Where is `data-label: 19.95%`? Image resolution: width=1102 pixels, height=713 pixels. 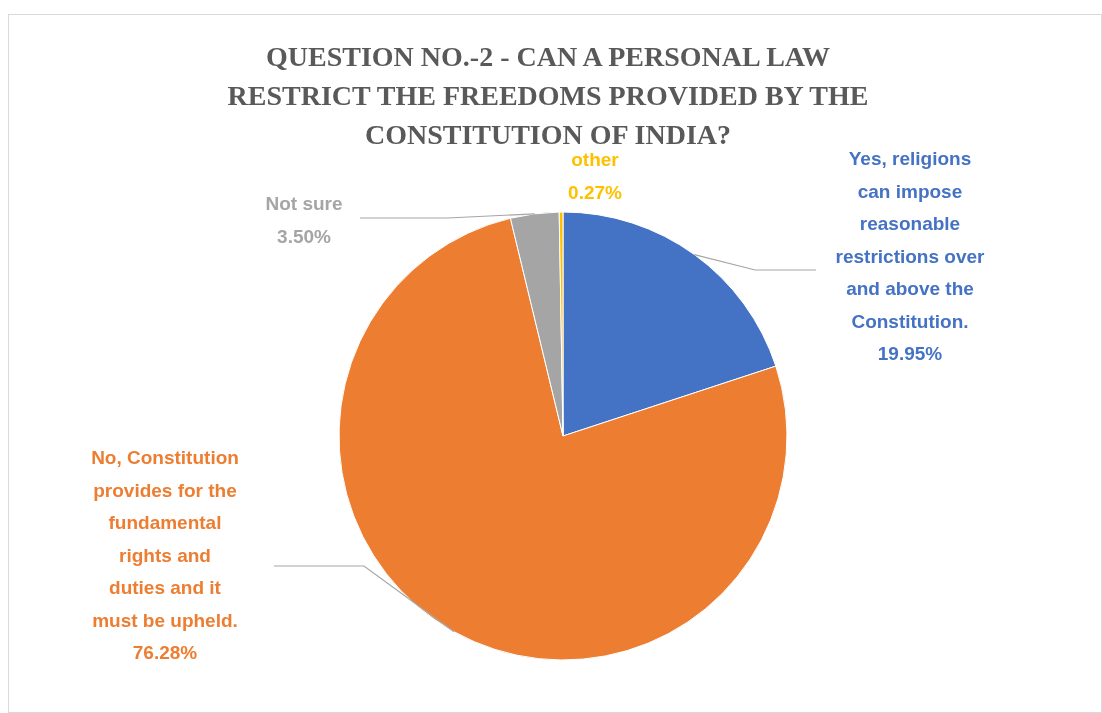 data-label: 19.95% is located at coordinates (910, 353).